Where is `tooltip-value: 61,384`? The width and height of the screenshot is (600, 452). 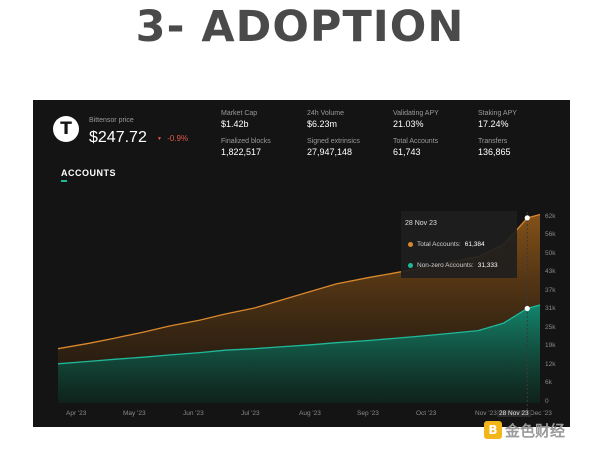 tooltip-value: 61,384 is located at coordinates (474, 244).